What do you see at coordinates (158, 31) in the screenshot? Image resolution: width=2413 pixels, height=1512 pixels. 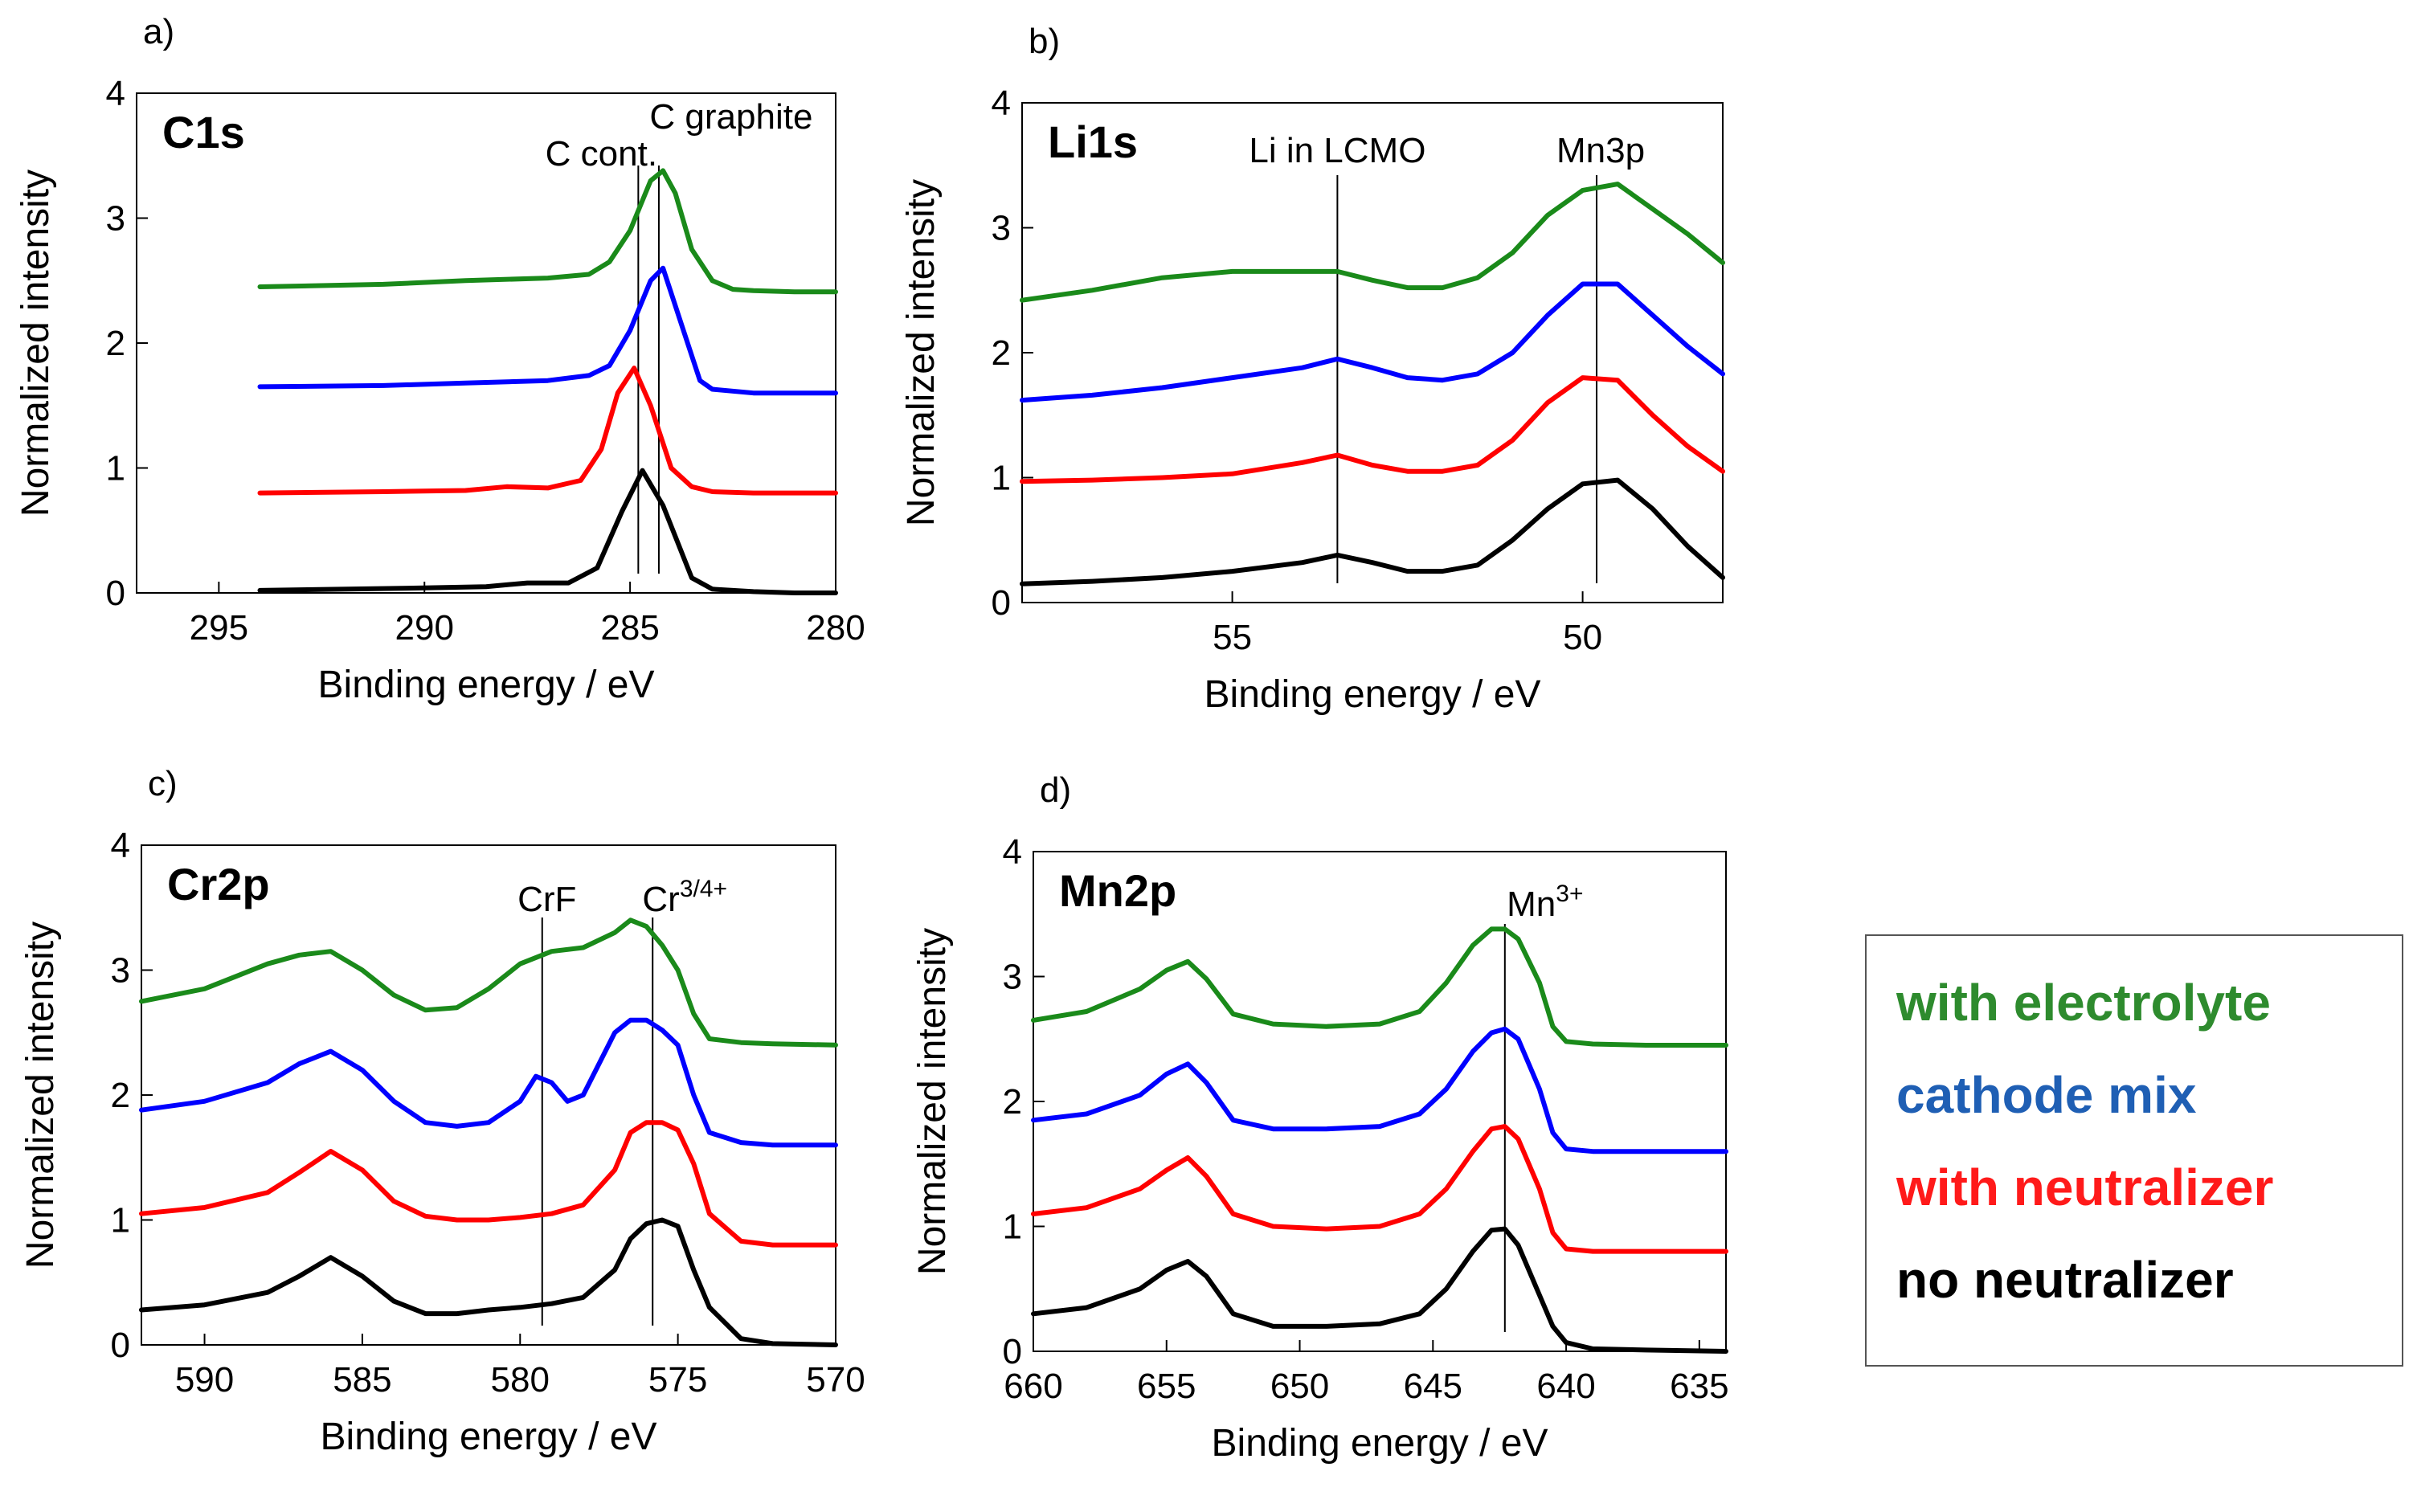 I see `panel-letter: a)` at bounding box center [158, 31].